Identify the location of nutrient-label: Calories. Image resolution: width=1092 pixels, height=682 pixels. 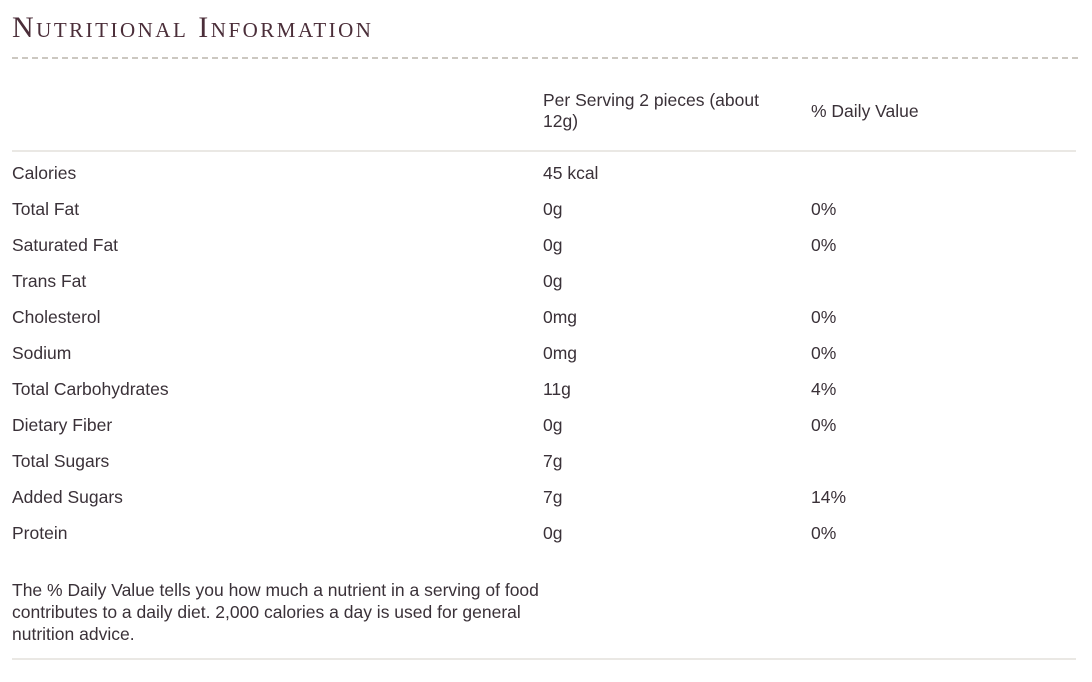
(44, 172).